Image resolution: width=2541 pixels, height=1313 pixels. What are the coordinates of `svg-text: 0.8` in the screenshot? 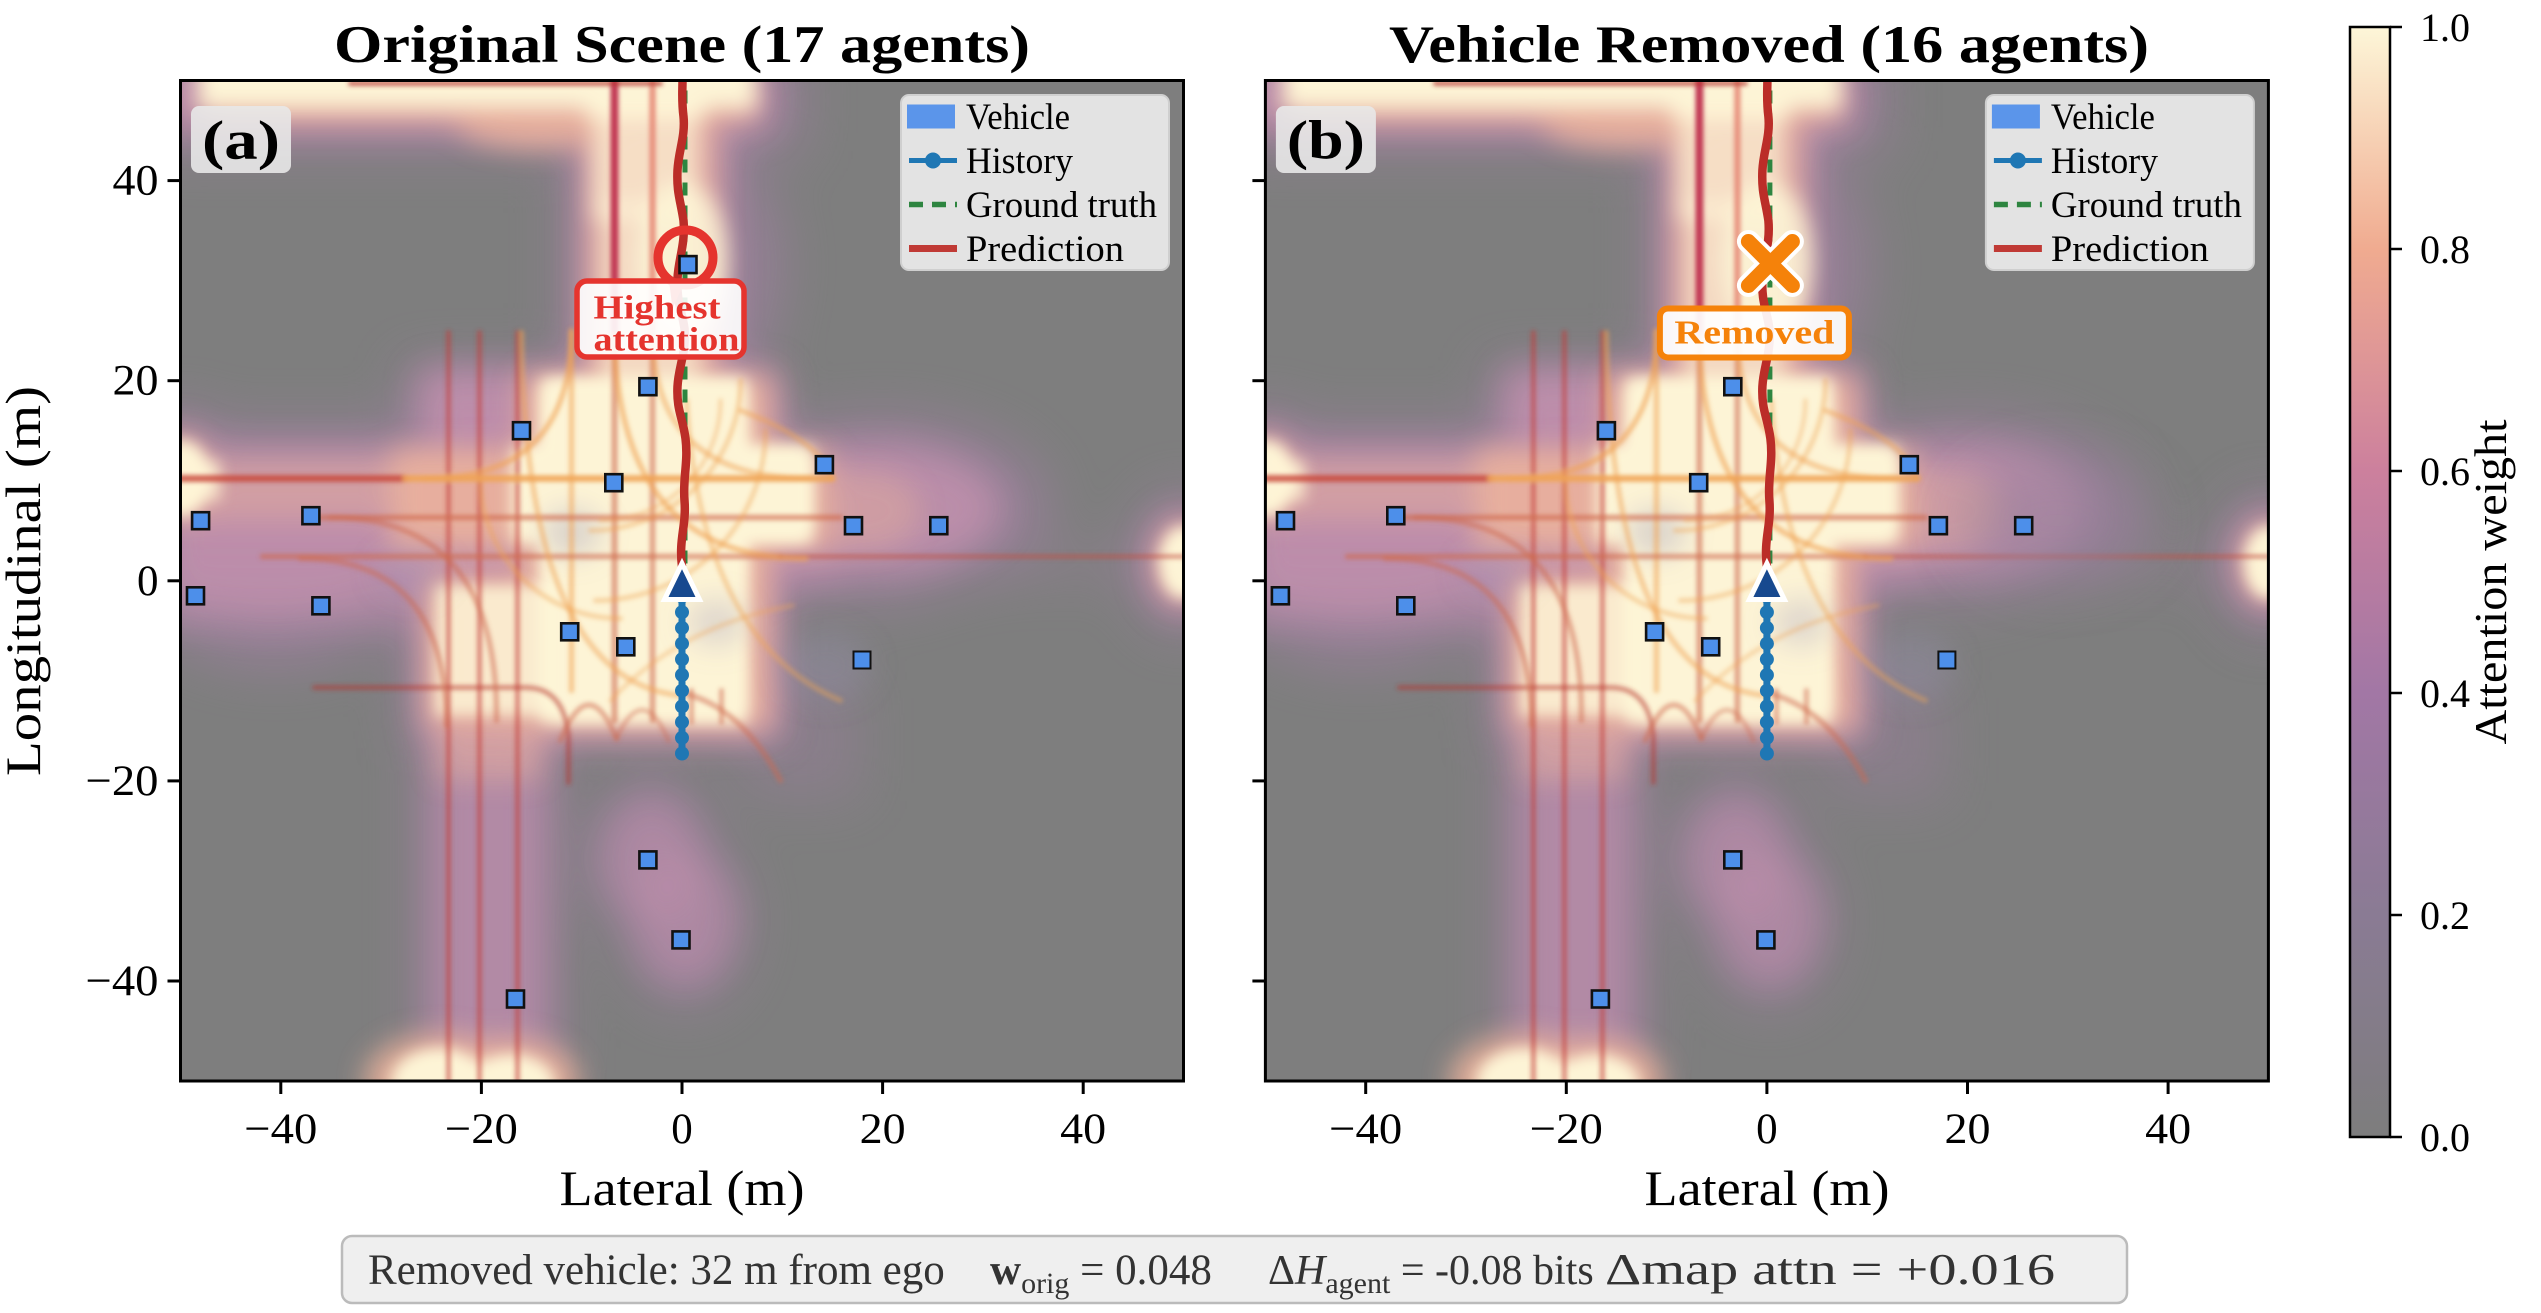 It's located at (2445, 249).